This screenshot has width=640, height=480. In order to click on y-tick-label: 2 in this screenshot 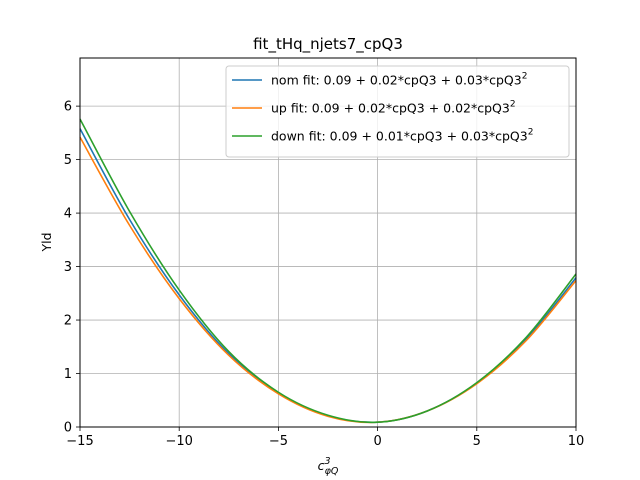, I will do `click(68, 321)`.